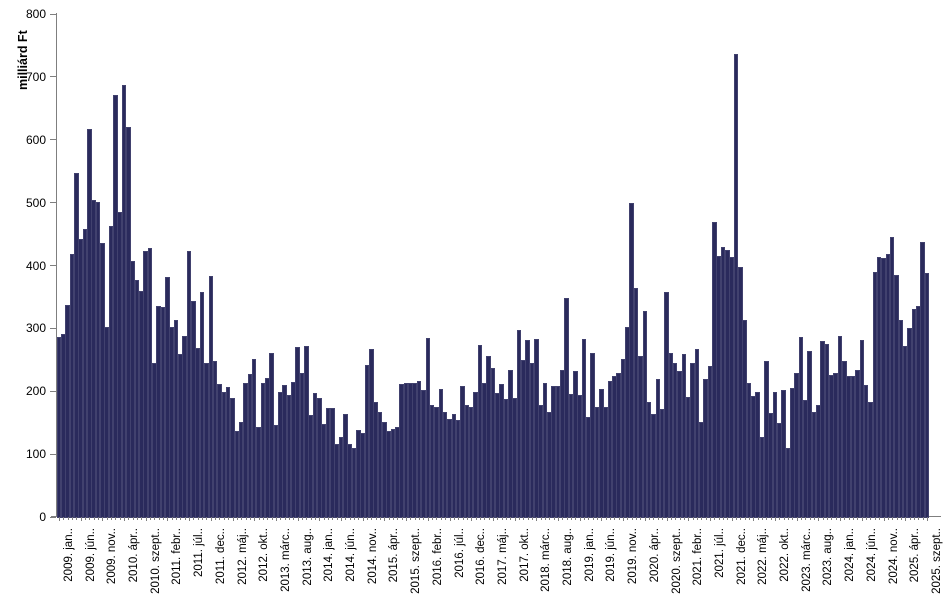 The image size is (945, 616). Describe the element at coordinates (35, 14) in the screenshot. I see `y-tick-label: 800` at that location.